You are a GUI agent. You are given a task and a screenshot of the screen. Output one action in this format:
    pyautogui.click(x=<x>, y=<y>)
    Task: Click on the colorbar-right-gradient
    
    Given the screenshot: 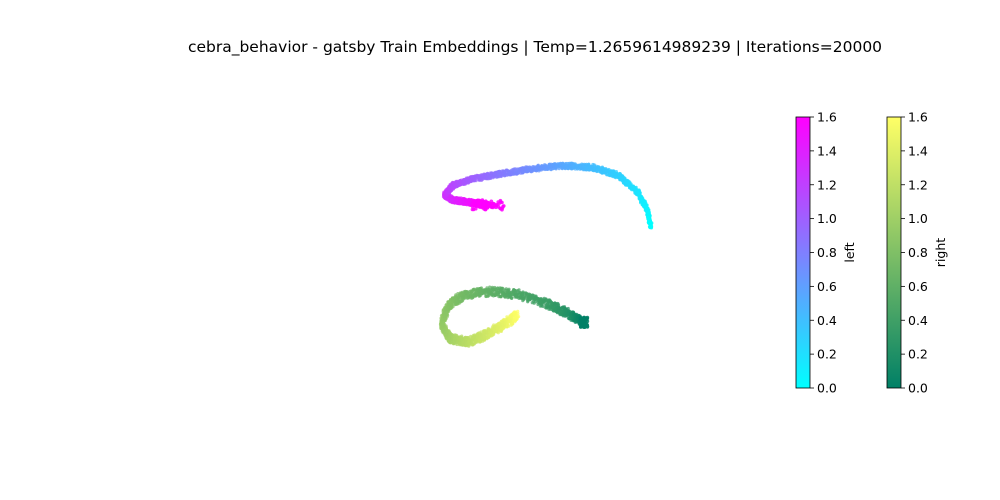 What is the action you would take?
    pyautogui.click(x=894, y=252)
    